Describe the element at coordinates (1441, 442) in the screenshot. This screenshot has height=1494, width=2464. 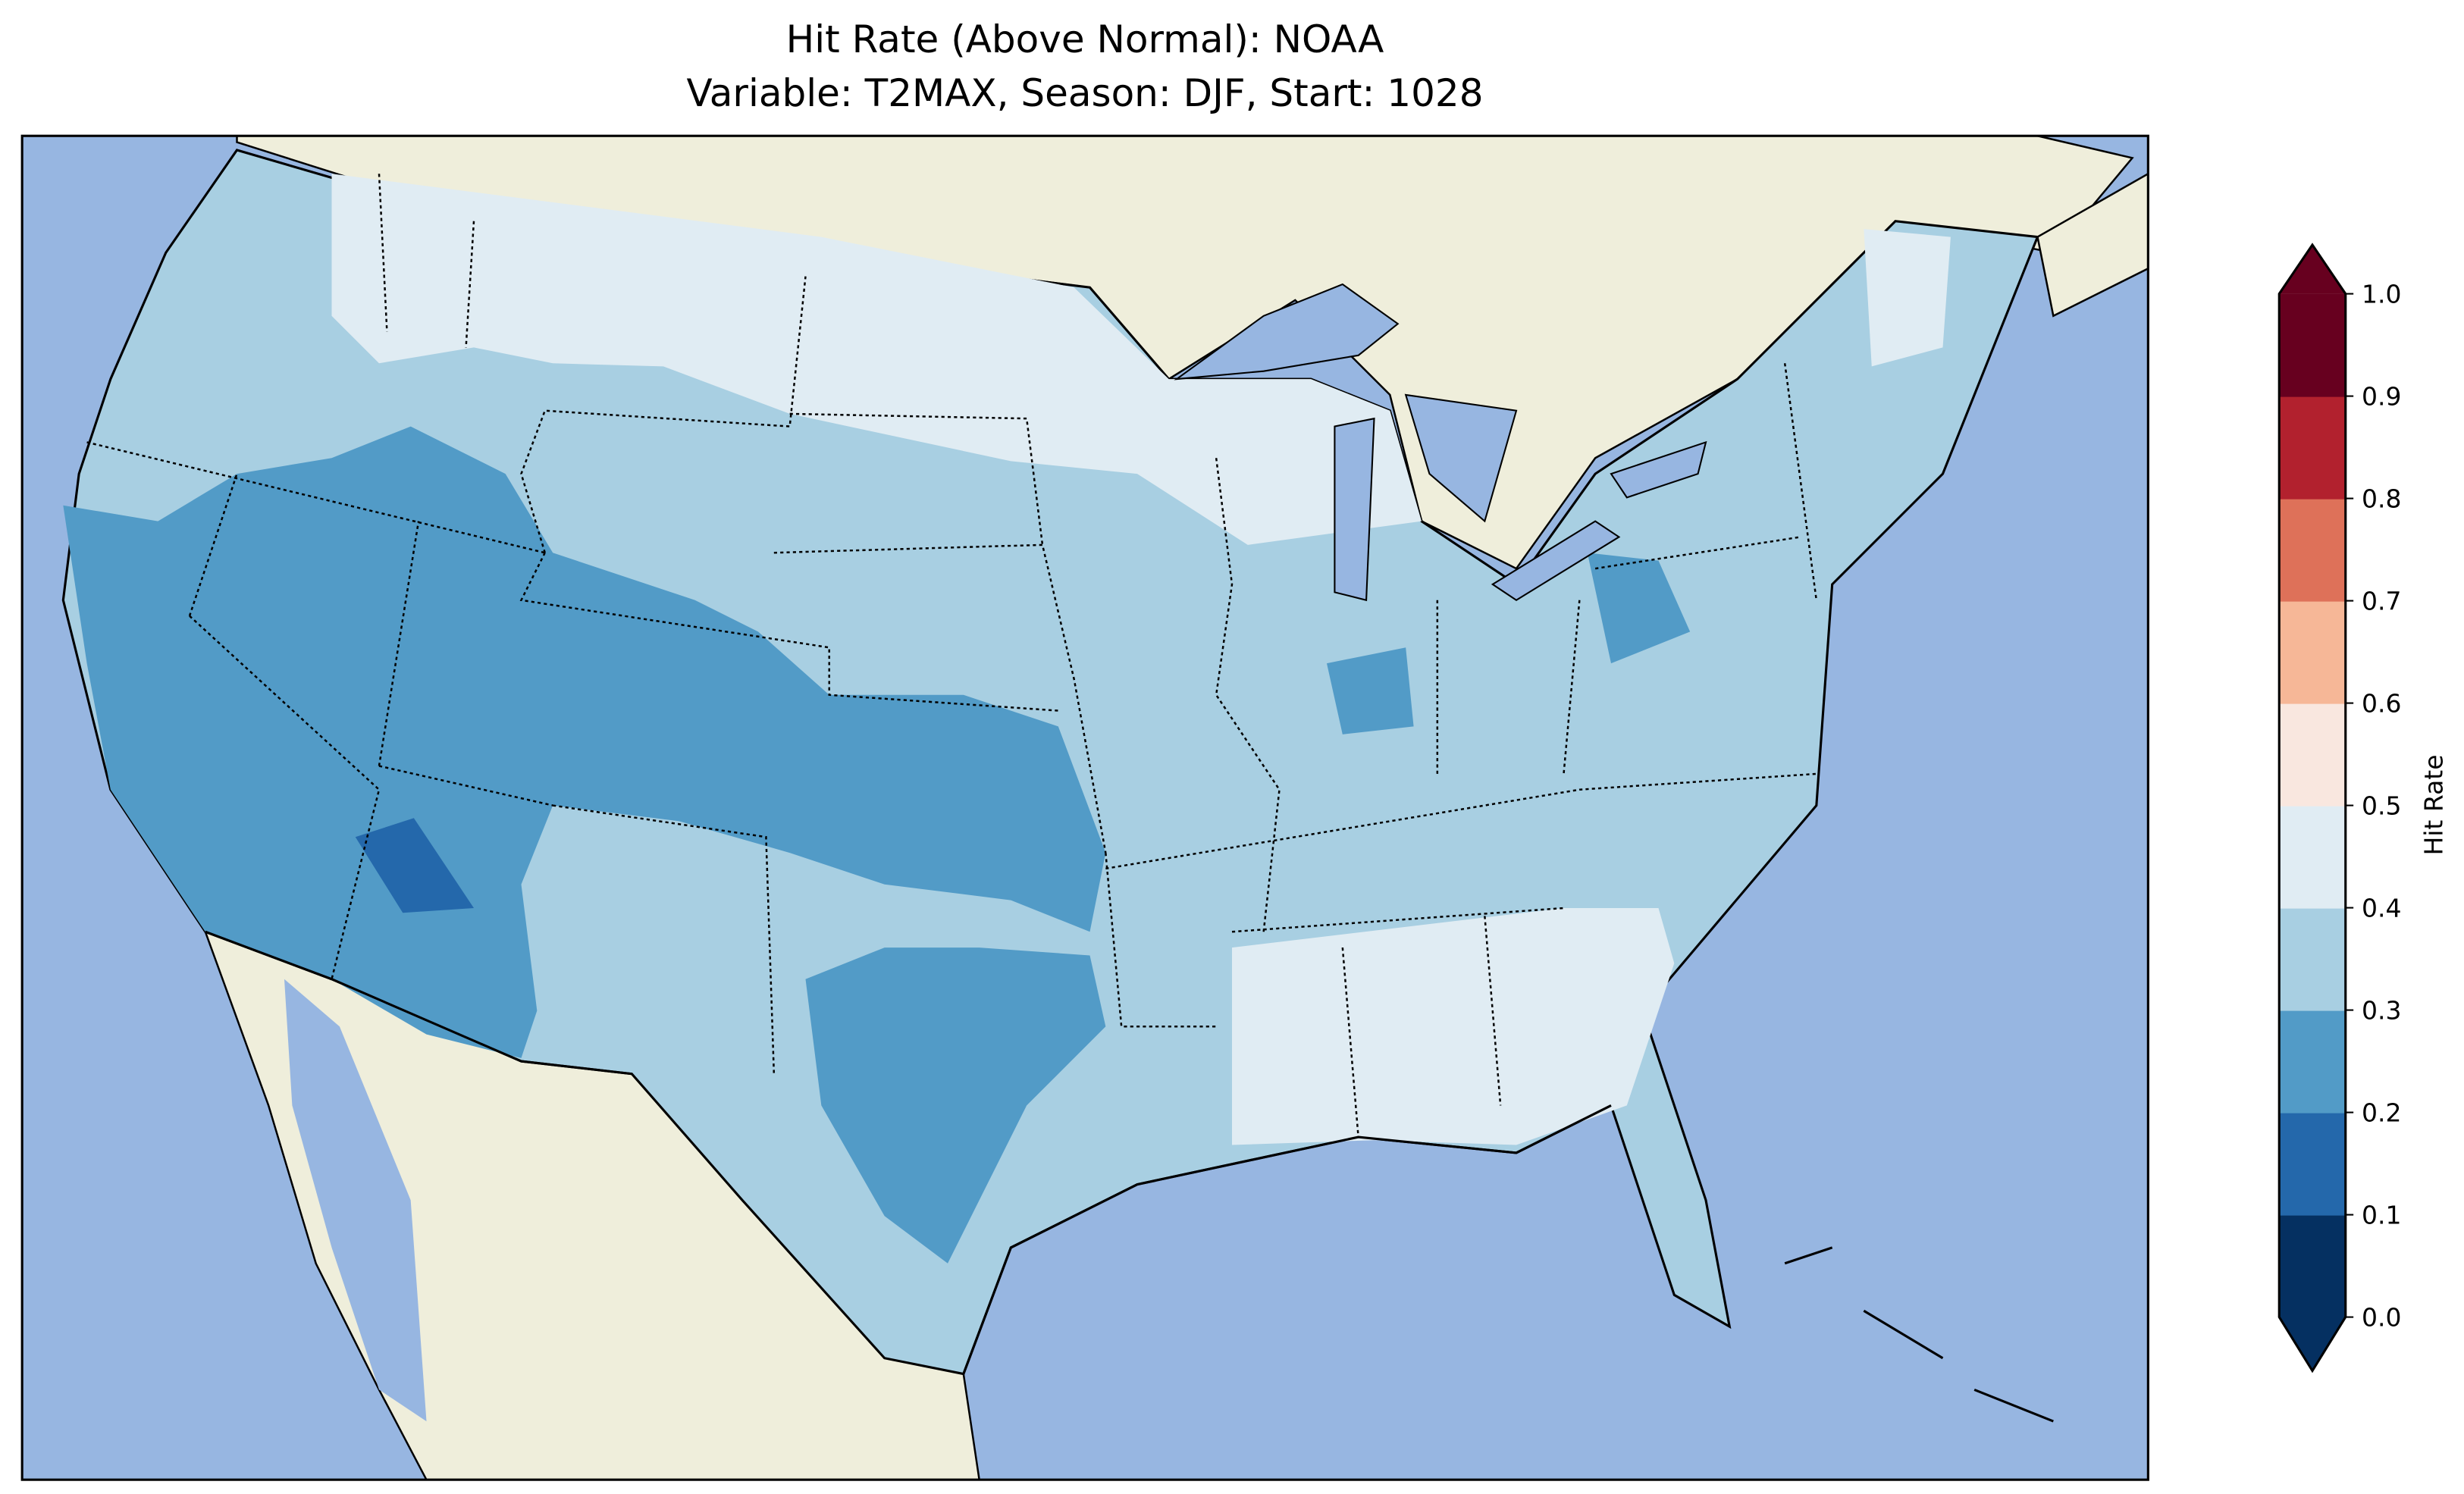
I see `great-lakes` at that location.